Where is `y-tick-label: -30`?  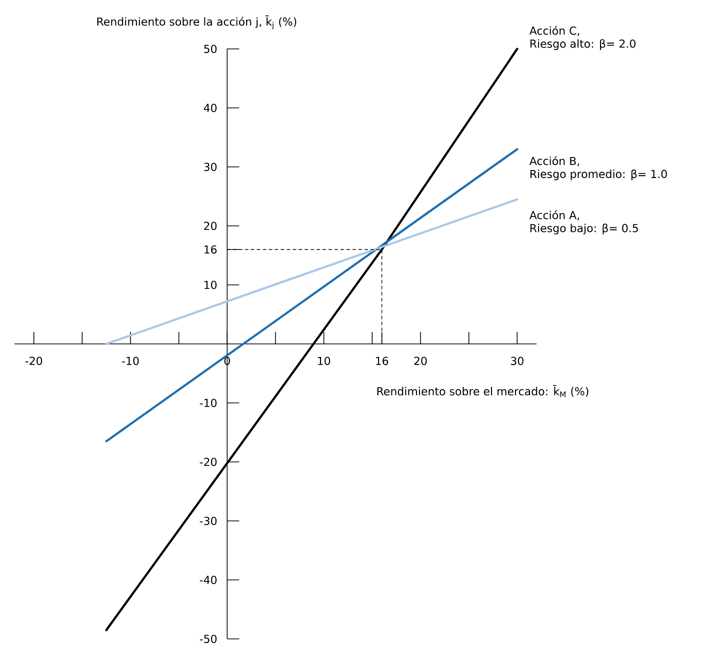
y-tick-label: -30 is located at coordinates (208, 521).